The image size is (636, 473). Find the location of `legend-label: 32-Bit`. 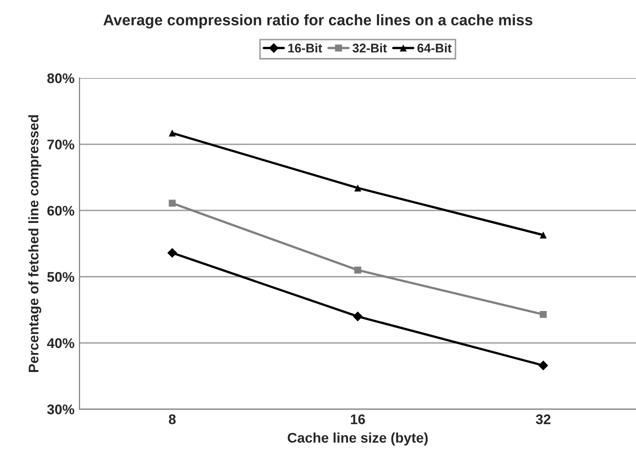

legend-label: 32-Bit is located at coordinates (369, 48).